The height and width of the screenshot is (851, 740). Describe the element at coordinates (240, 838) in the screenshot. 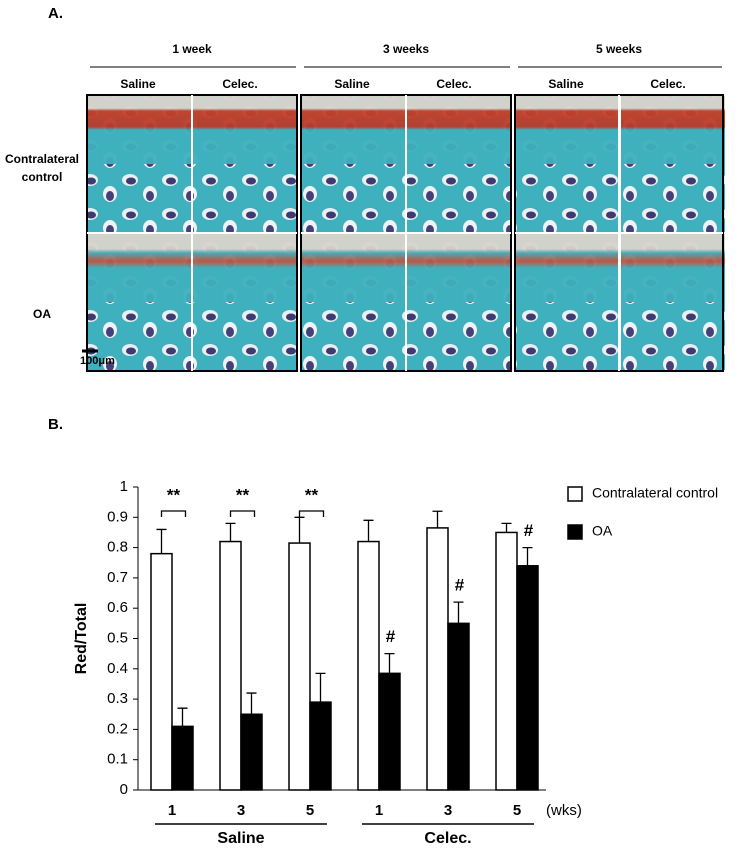

I see `group-label: Saline` at that location.